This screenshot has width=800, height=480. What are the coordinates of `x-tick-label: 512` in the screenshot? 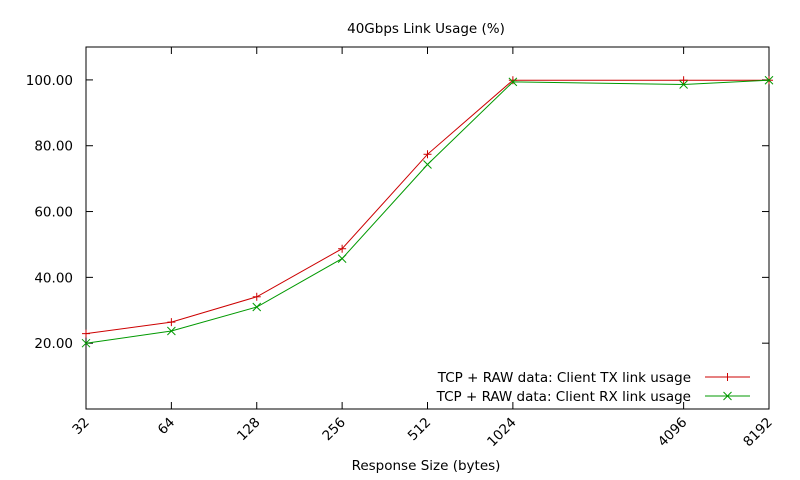 It's located at (420, 430).